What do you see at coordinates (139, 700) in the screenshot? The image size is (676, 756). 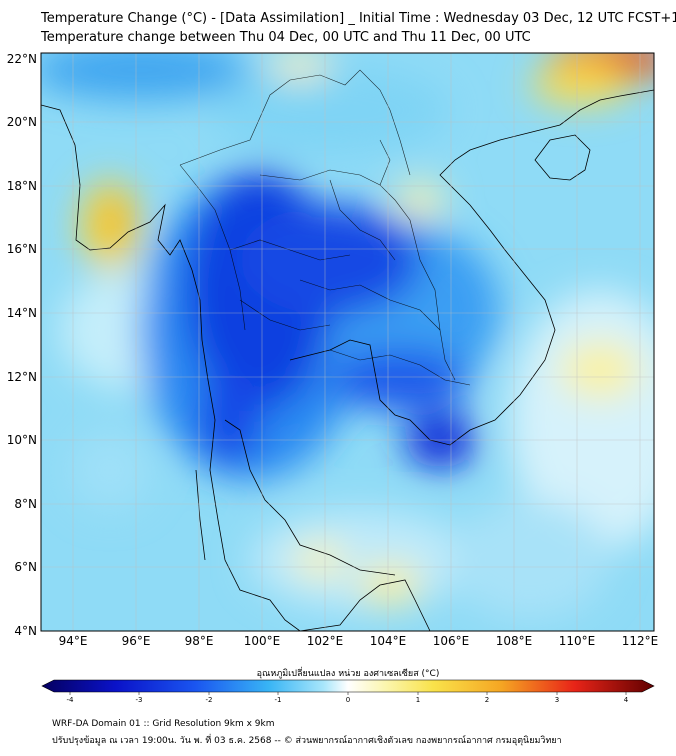 I see `colorbar-tick: -3` at bounding box center [139, 700].